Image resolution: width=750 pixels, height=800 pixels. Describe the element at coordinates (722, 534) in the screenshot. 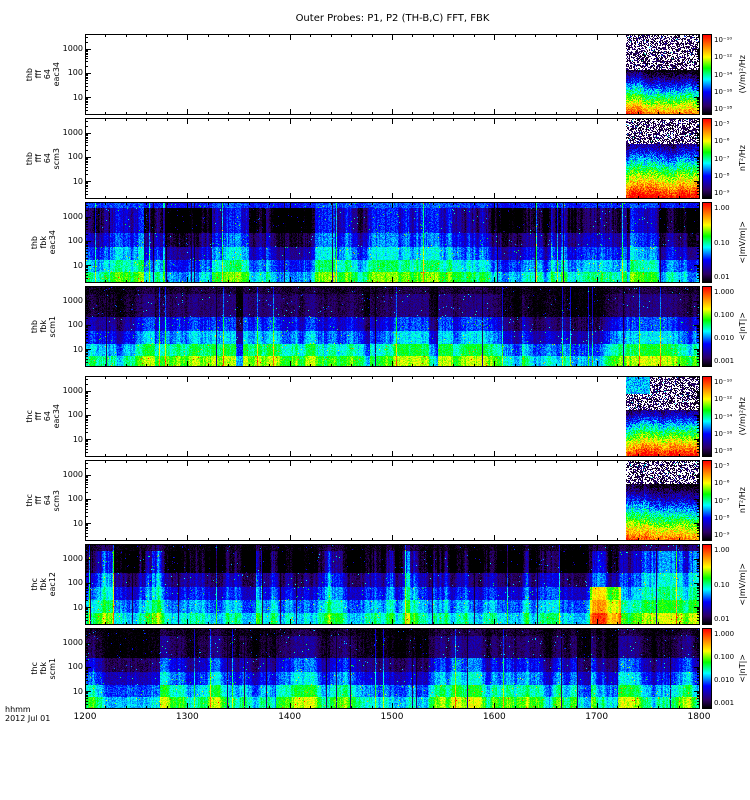

I see `colorbar-tick-label: 10⁻⁹` at that location.